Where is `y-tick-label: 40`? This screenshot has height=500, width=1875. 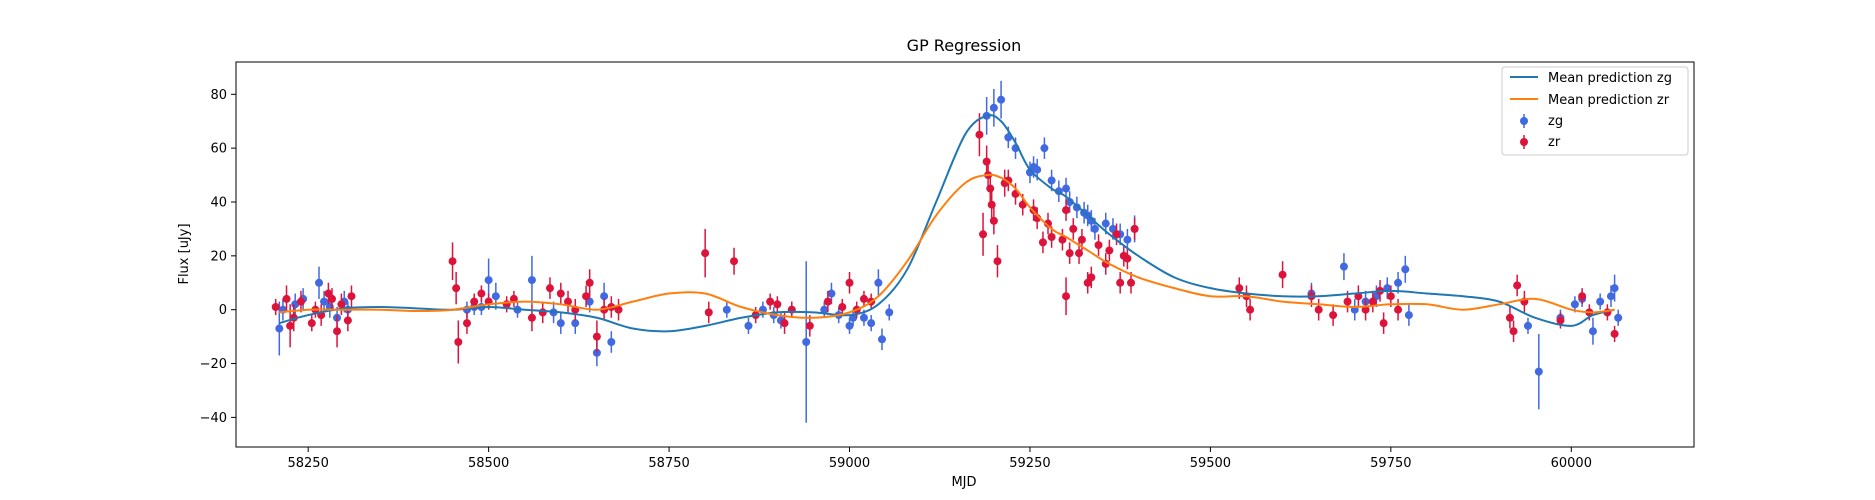
y-tick-label: 40 is located at coordinates (218, 203).